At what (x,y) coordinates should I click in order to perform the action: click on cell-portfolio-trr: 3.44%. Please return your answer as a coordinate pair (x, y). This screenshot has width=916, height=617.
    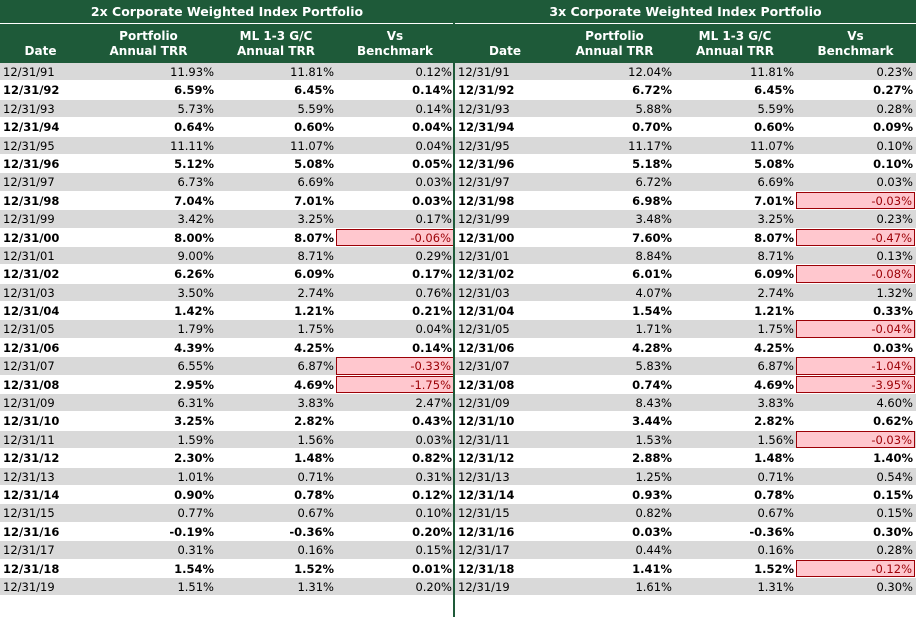
    Looking at the image, I should click on (652, 421).